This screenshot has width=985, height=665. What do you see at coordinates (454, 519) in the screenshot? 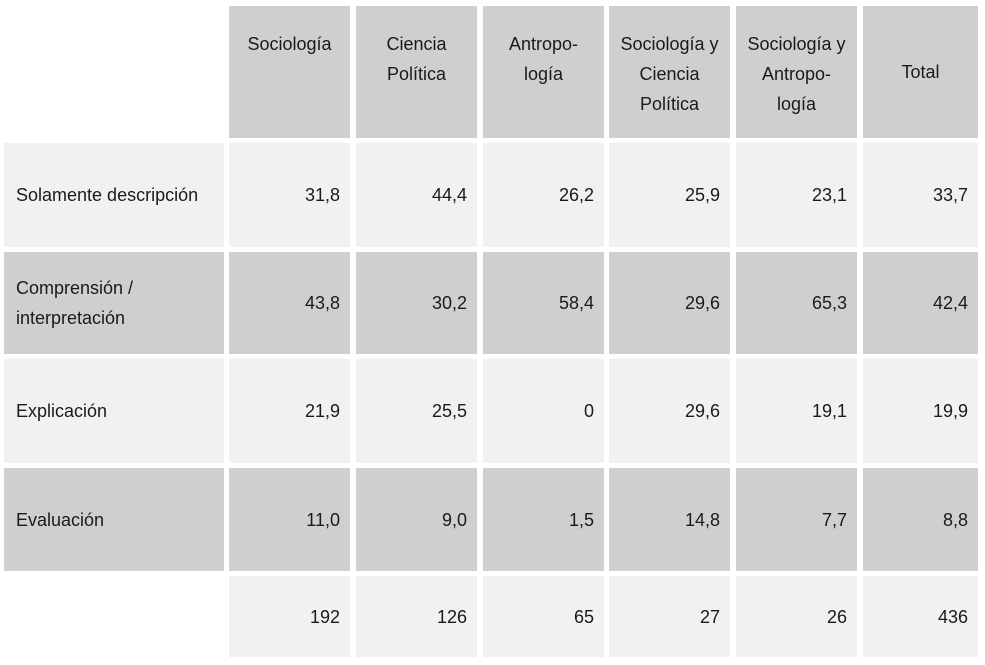
I see `cell-value: 9,0` at bounding box center [454, 519].